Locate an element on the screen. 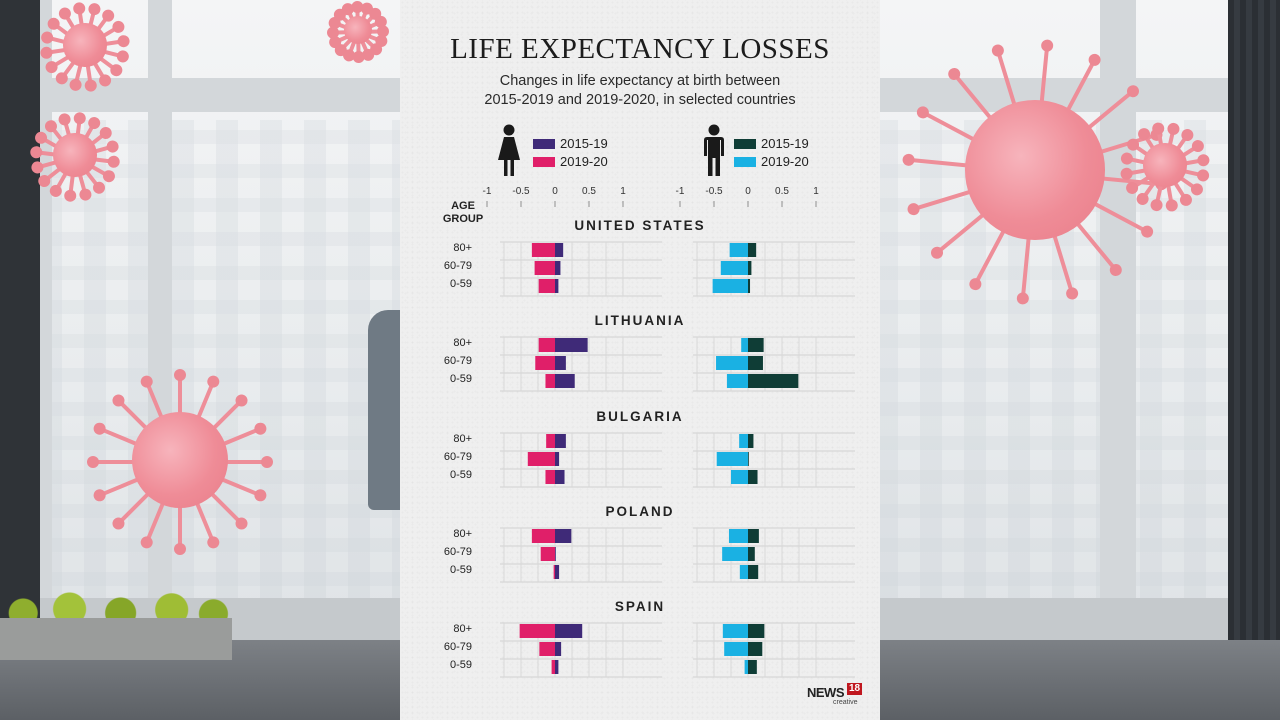 Image resolution: width=1280 pixels, height=720 pixels. window-frame-left is located at coordinates (46, 320).